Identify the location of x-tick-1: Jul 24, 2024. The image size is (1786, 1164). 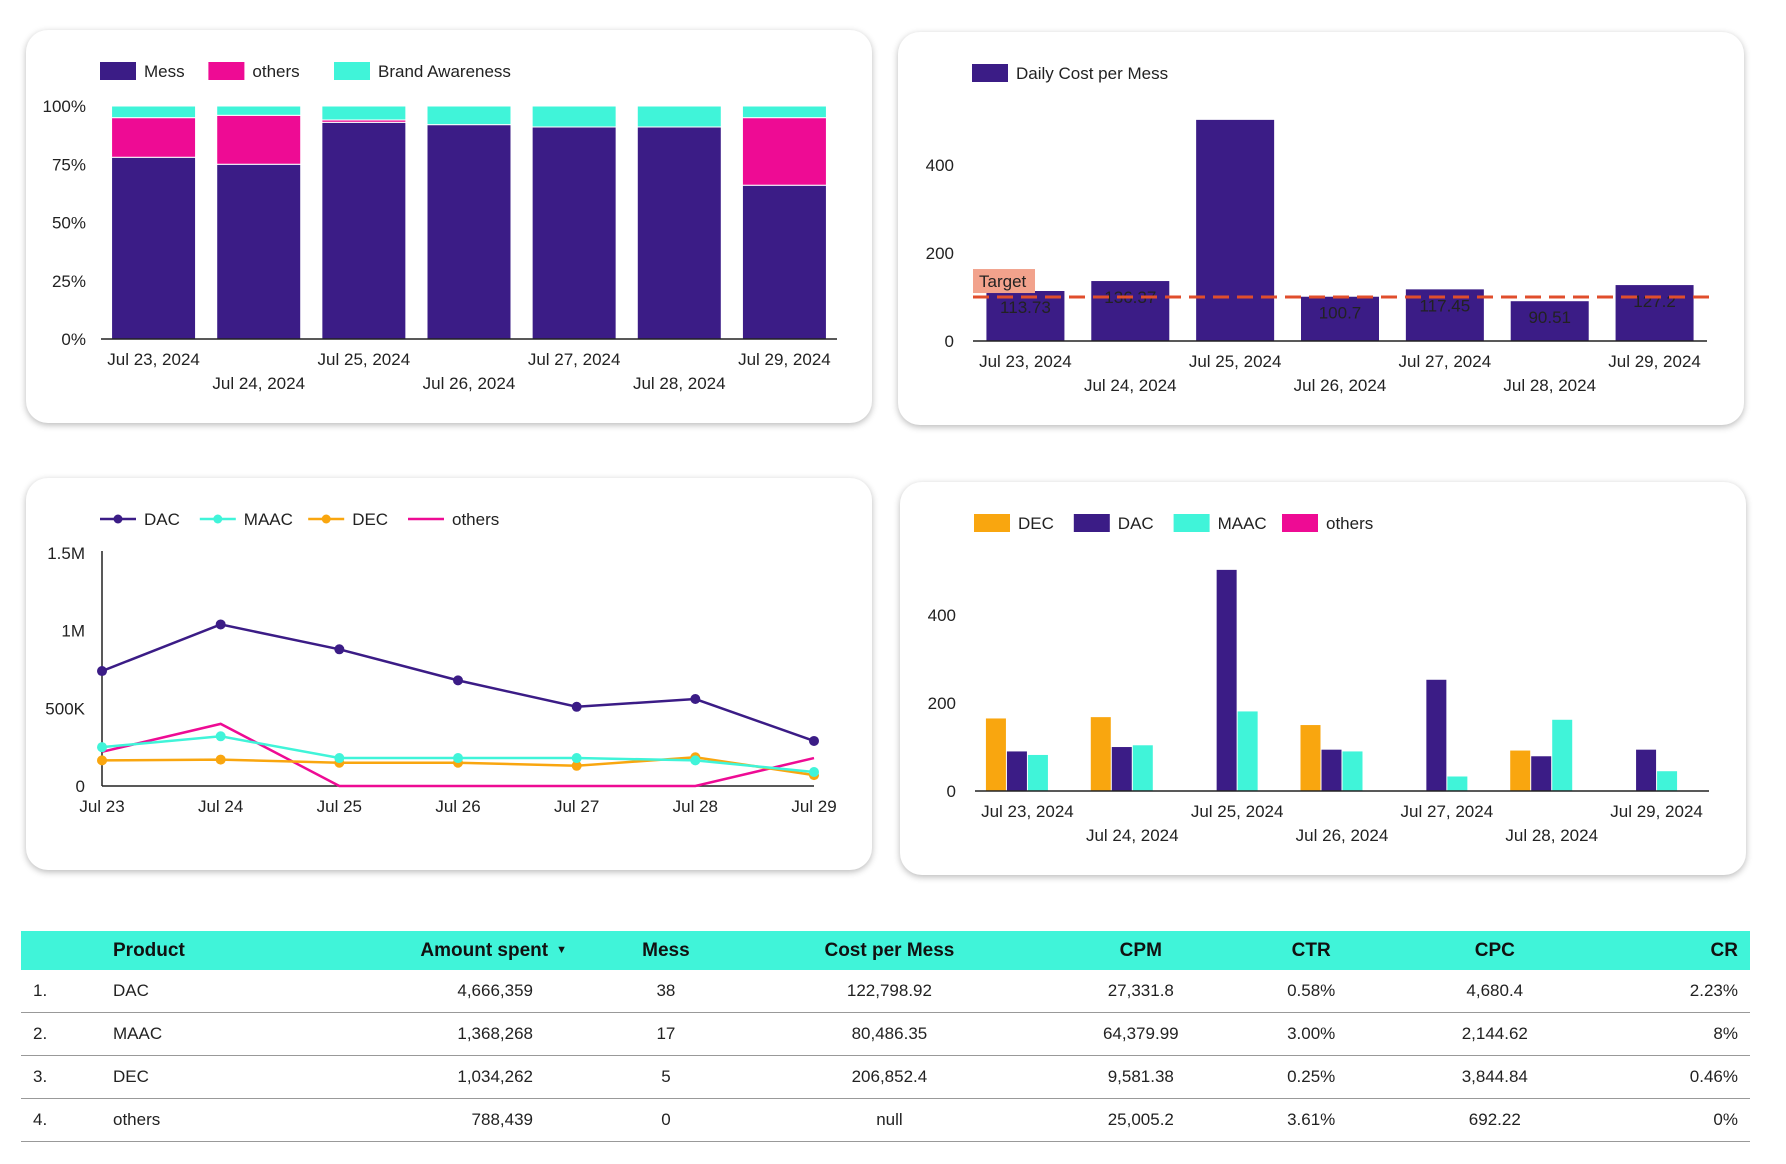
(1130, 385).